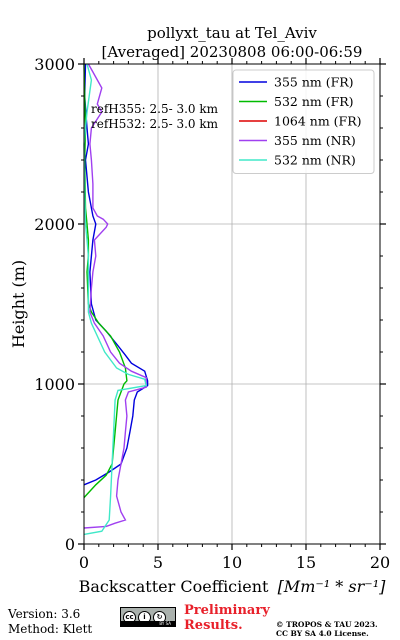  What do you see at coordinates (18, 304) in the screenshot?
I see `y-axis-label: Height (m)` at bounding box center [18, 304].